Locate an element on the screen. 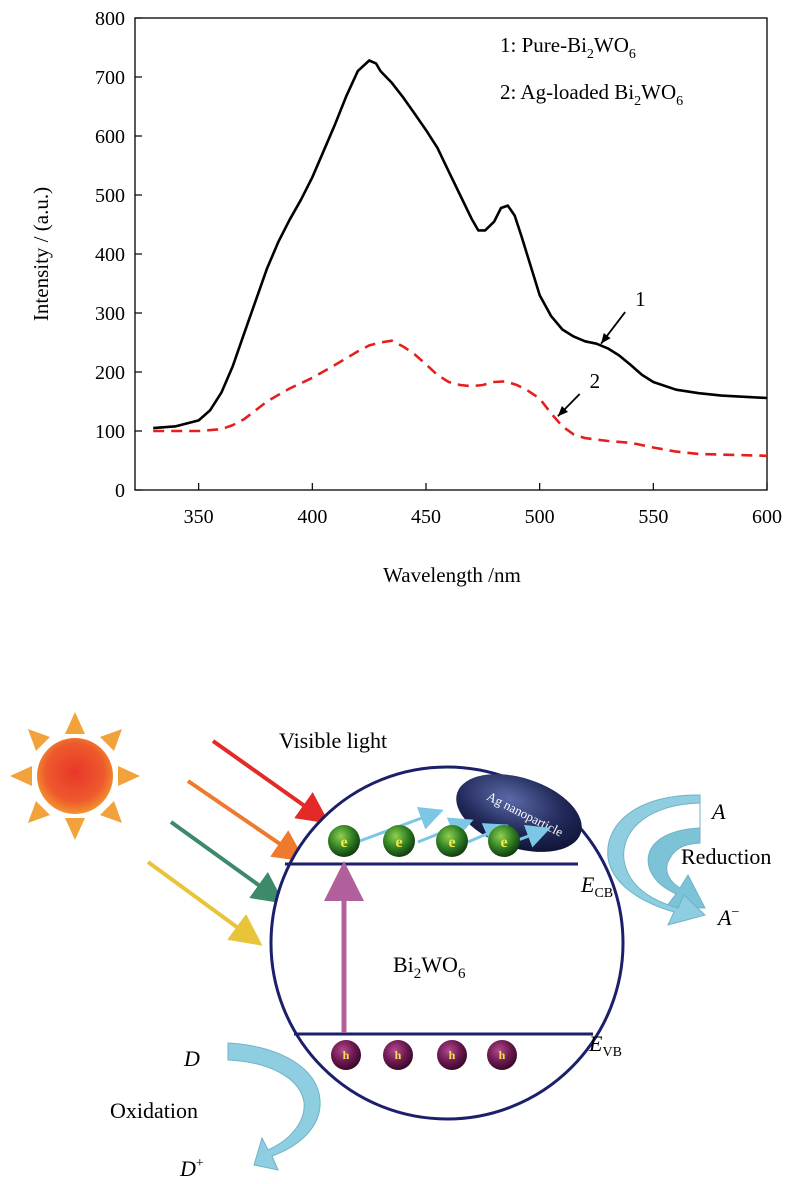  visible-light-rays is located at coordinates (238, 842).